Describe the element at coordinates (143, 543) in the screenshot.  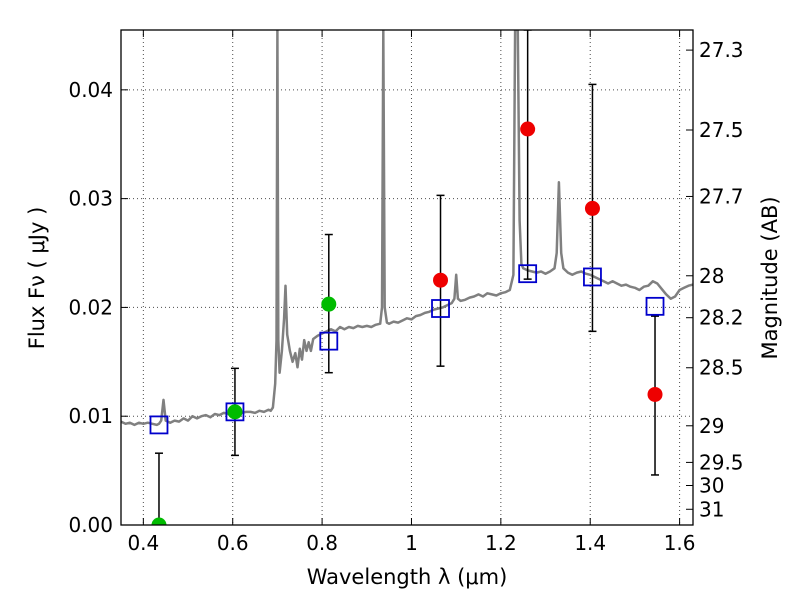
I see `x-tick-label: 0.4` at that location.